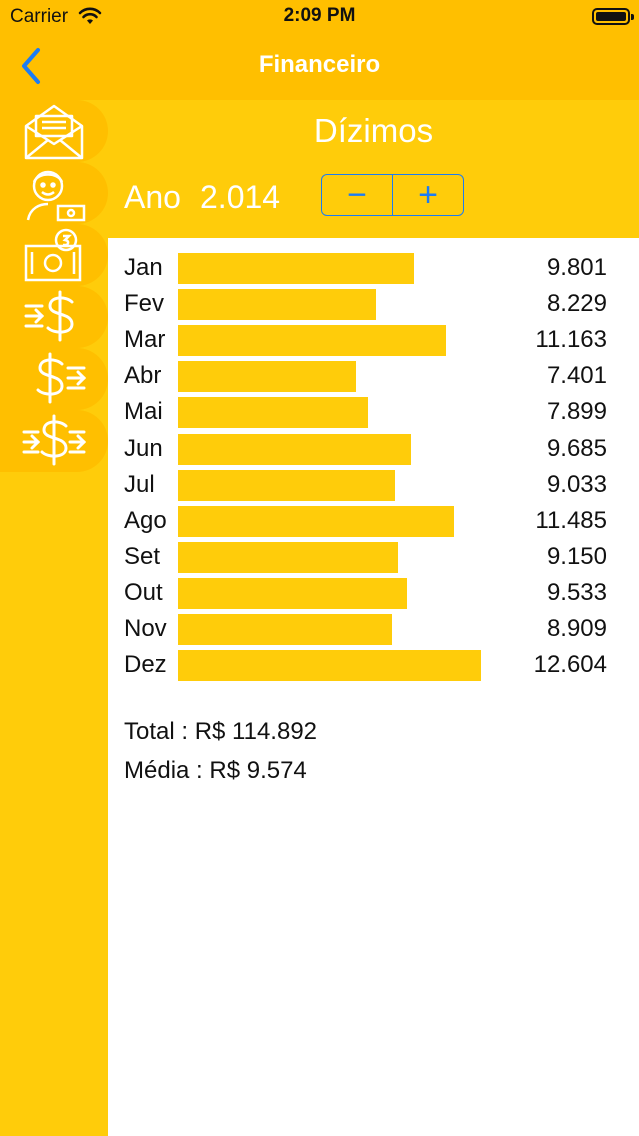 This screenshot has height=1136, width=639. I want to click on chart-row: Ago 11.485, so click(369, 523).